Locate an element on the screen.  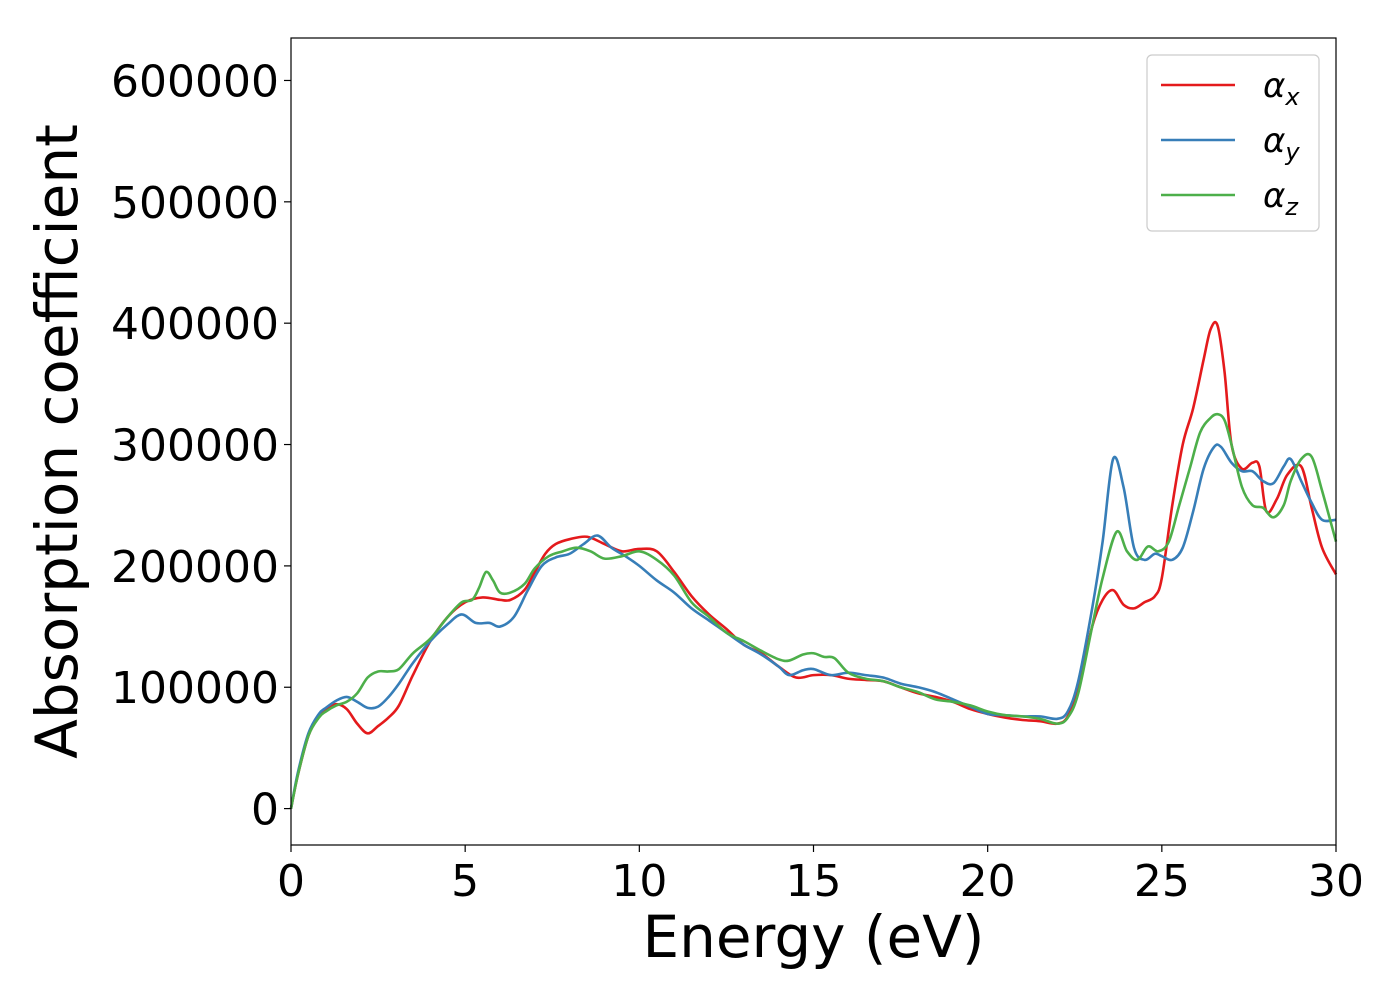
x-tick-label: 10 is located at coordinates (639, 881).